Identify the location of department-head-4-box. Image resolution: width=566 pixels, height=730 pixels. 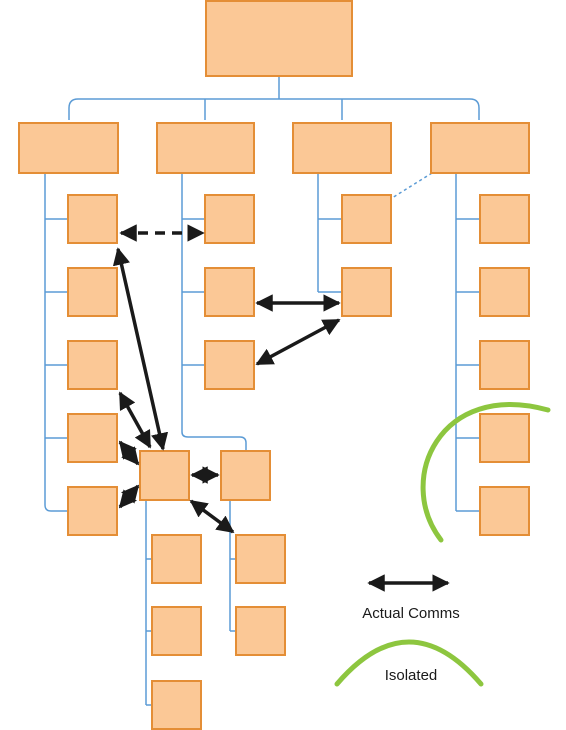
(480, 148).